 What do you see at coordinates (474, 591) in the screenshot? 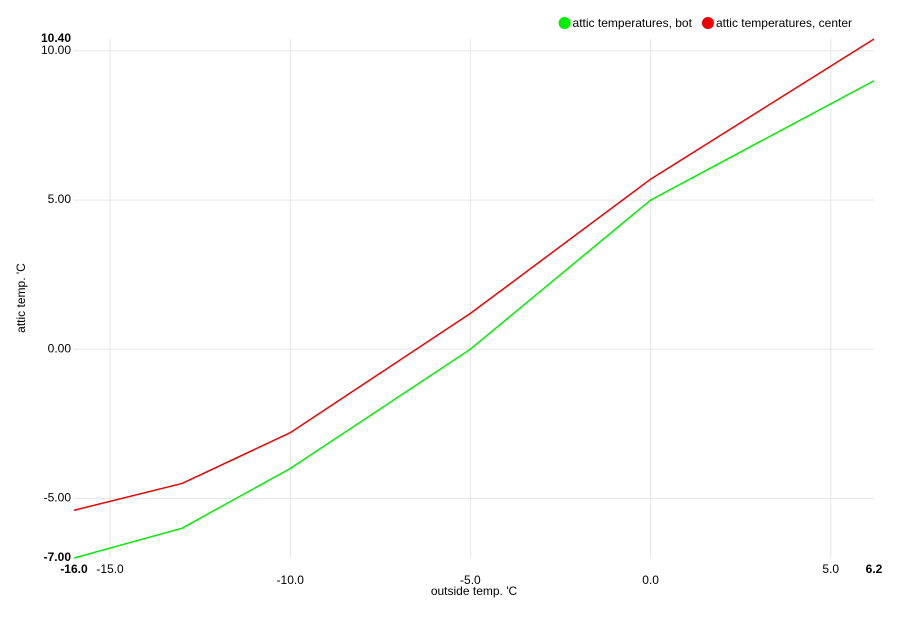
I see `x-axis-label: outside temp. 'C` at bounding box center [474, 591].